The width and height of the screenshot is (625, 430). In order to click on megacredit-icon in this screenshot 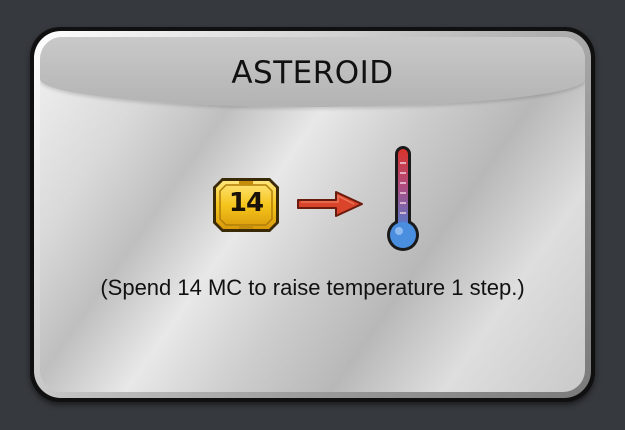, I will do `click(246, 205)`.